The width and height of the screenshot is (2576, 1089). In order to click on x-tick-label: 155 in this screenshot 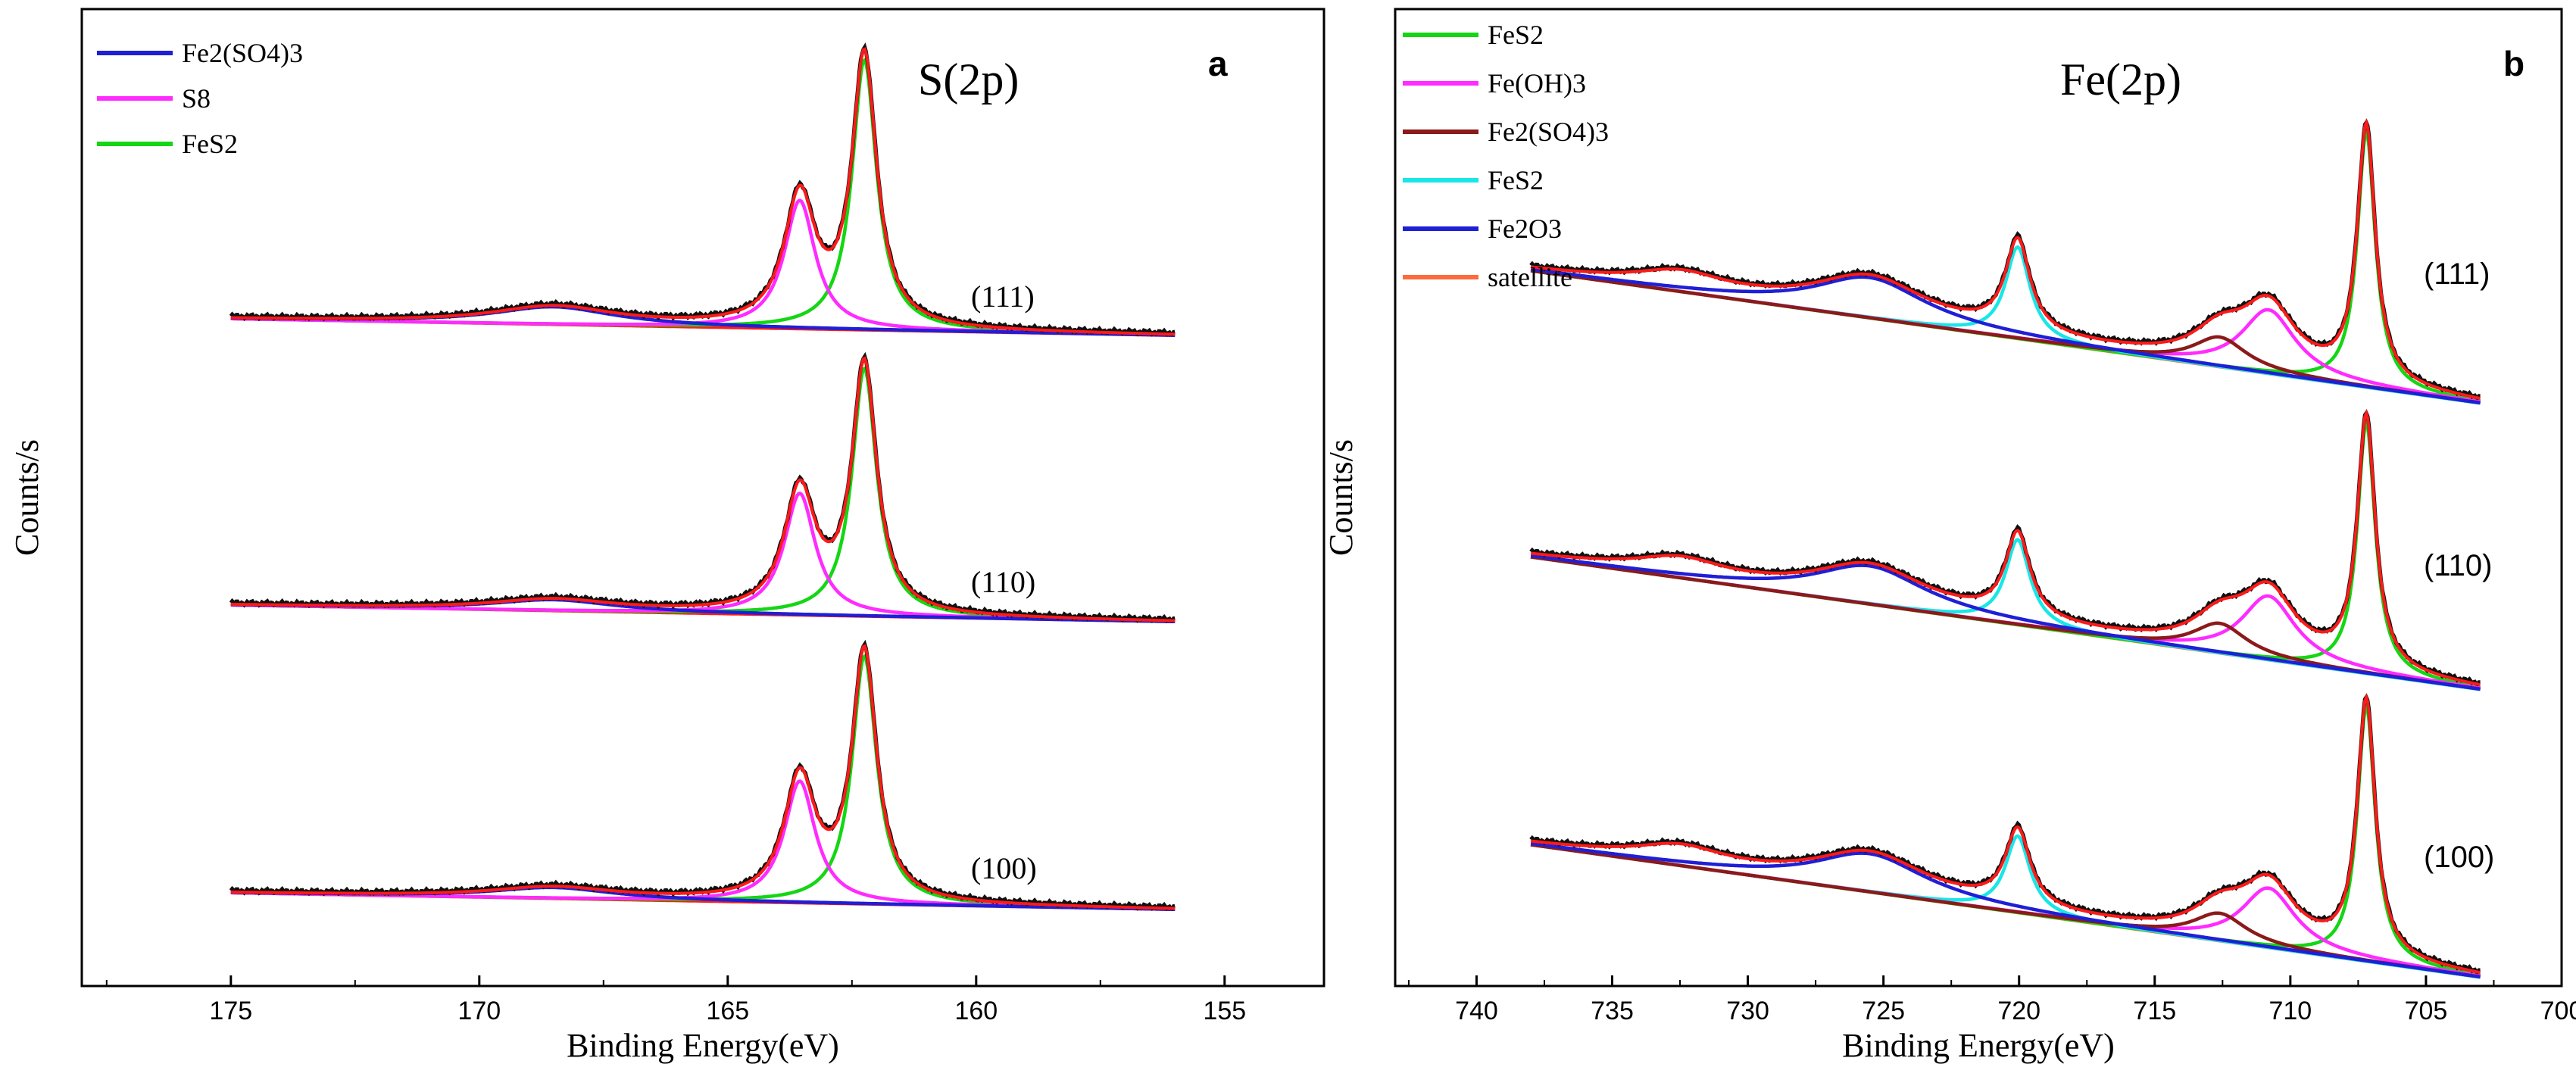, I will do `click(1225, 1011)`.